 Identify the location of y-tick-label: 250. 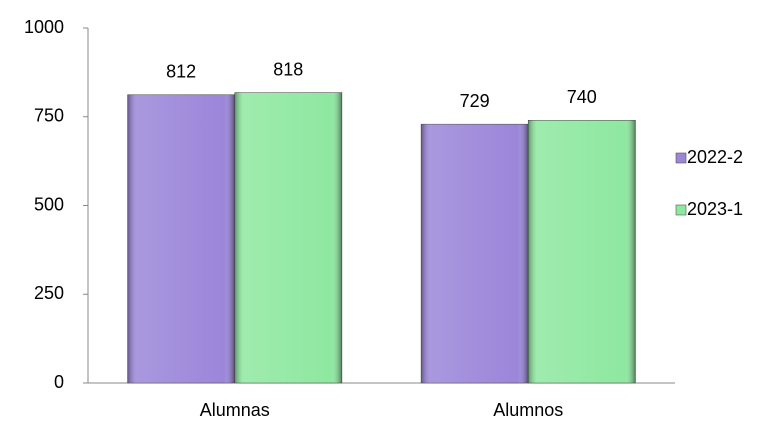
(49, 293).